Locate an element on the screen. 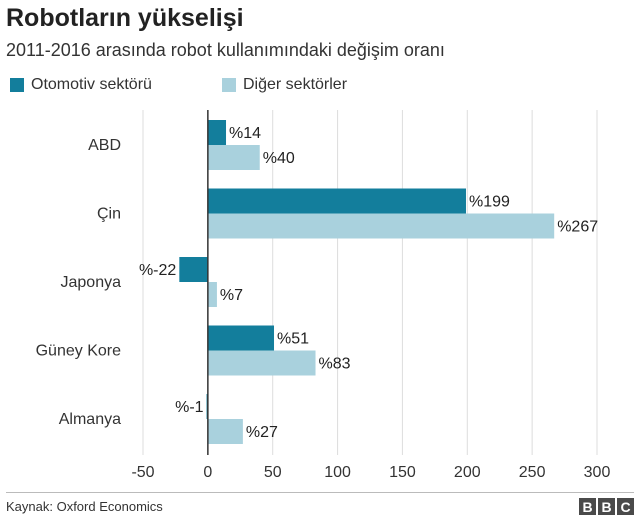 The height and width of the screenshot is (520, 640). legend-swatch-automotive is located at coordinates (17, 85).